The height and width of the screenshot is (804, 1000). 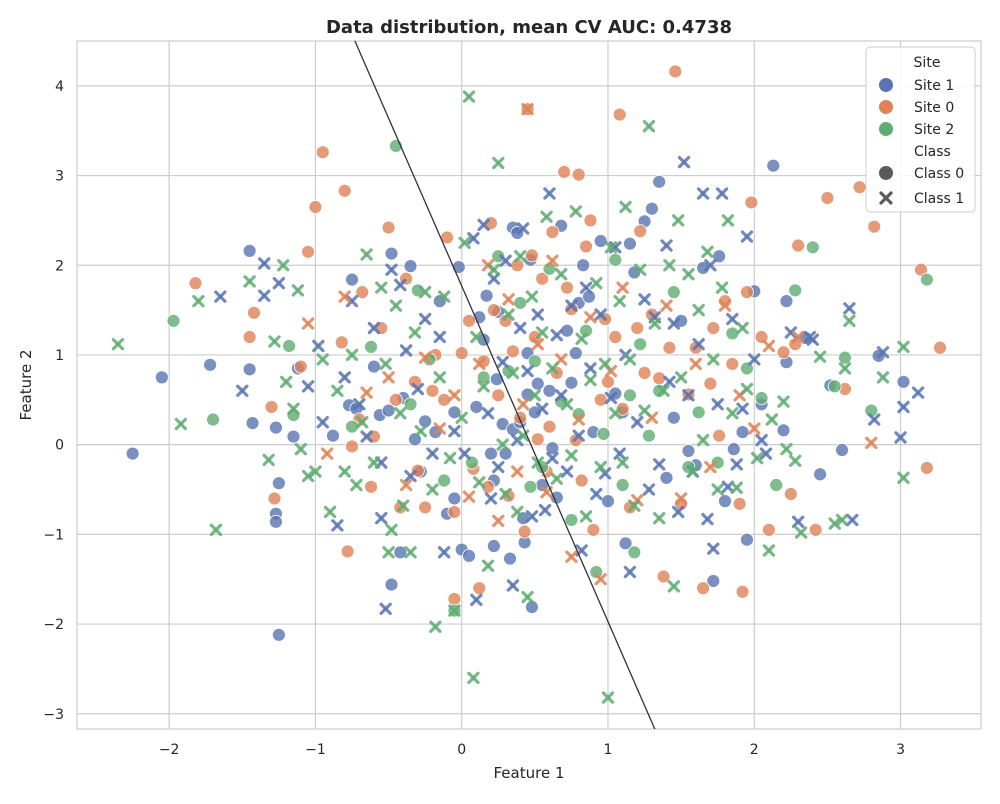 I want to click on chart-title: Data distribution, mean CV AUC: 0.4738, so click(x=529, y=27).